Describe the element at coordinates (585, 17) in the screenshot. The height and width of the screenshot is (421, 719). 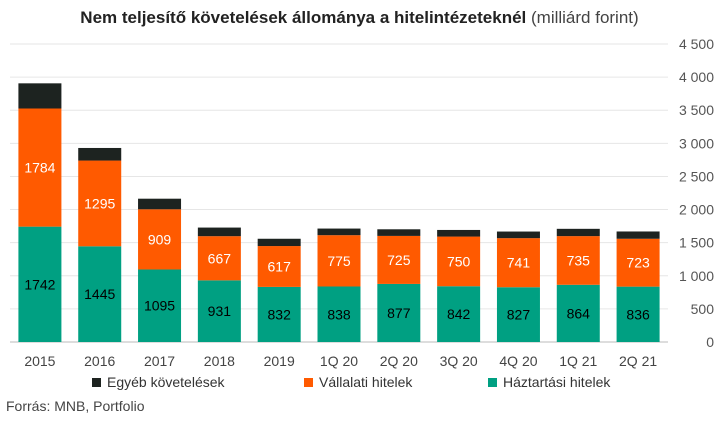
I see `chart-title-unit: (milliárd forint)` at that location.